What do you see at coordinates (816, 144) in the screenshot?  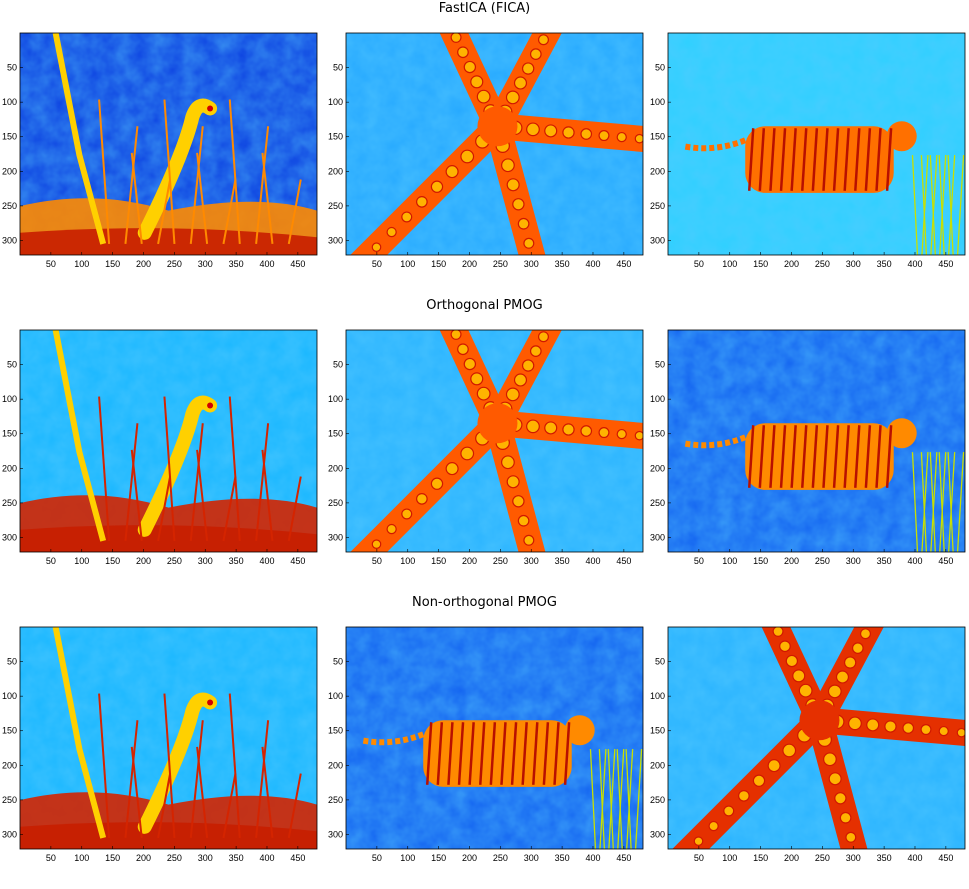 I see `panel-frame` at bounding box center [816, 144].